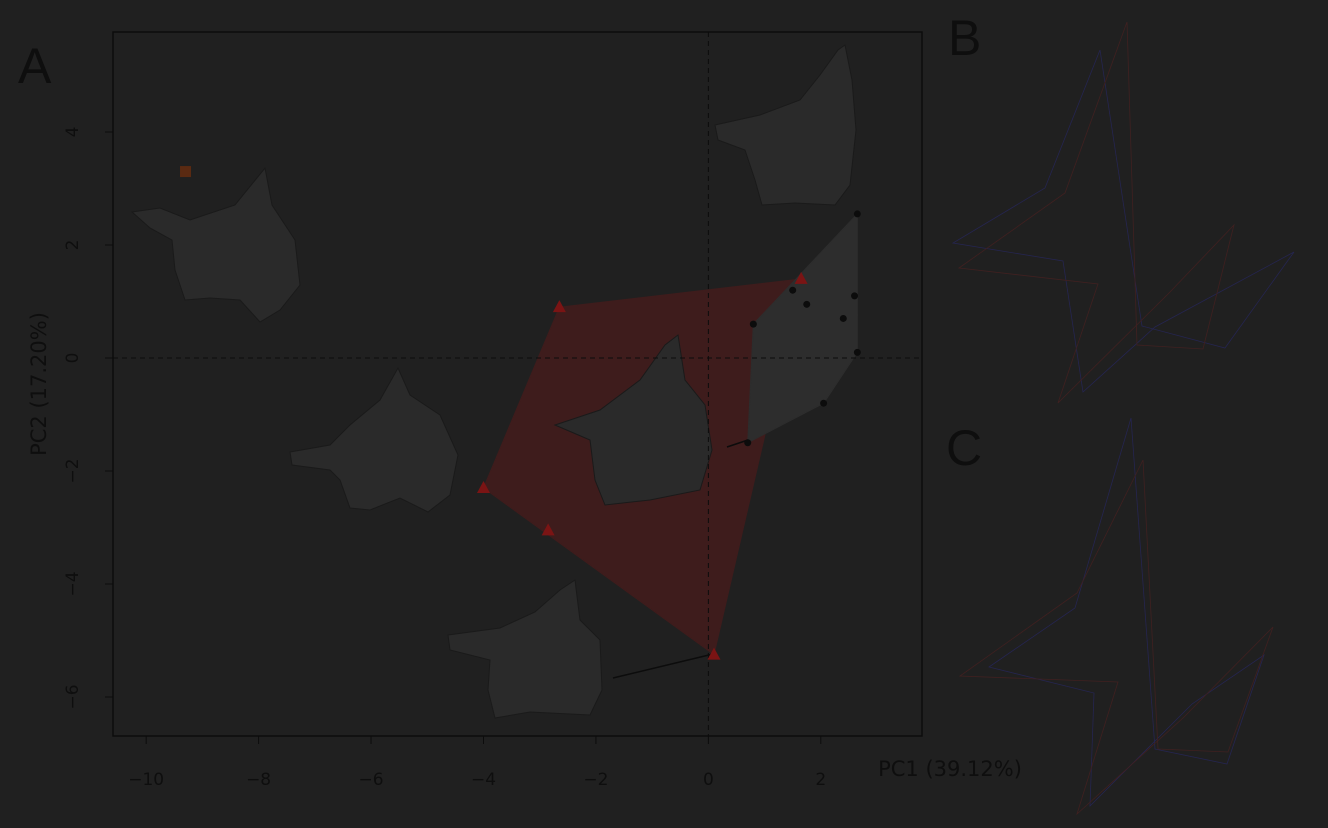  Describe the element at coordinates (73, 470) in the screenshot. I see `y-tick-label: −2` at that location.